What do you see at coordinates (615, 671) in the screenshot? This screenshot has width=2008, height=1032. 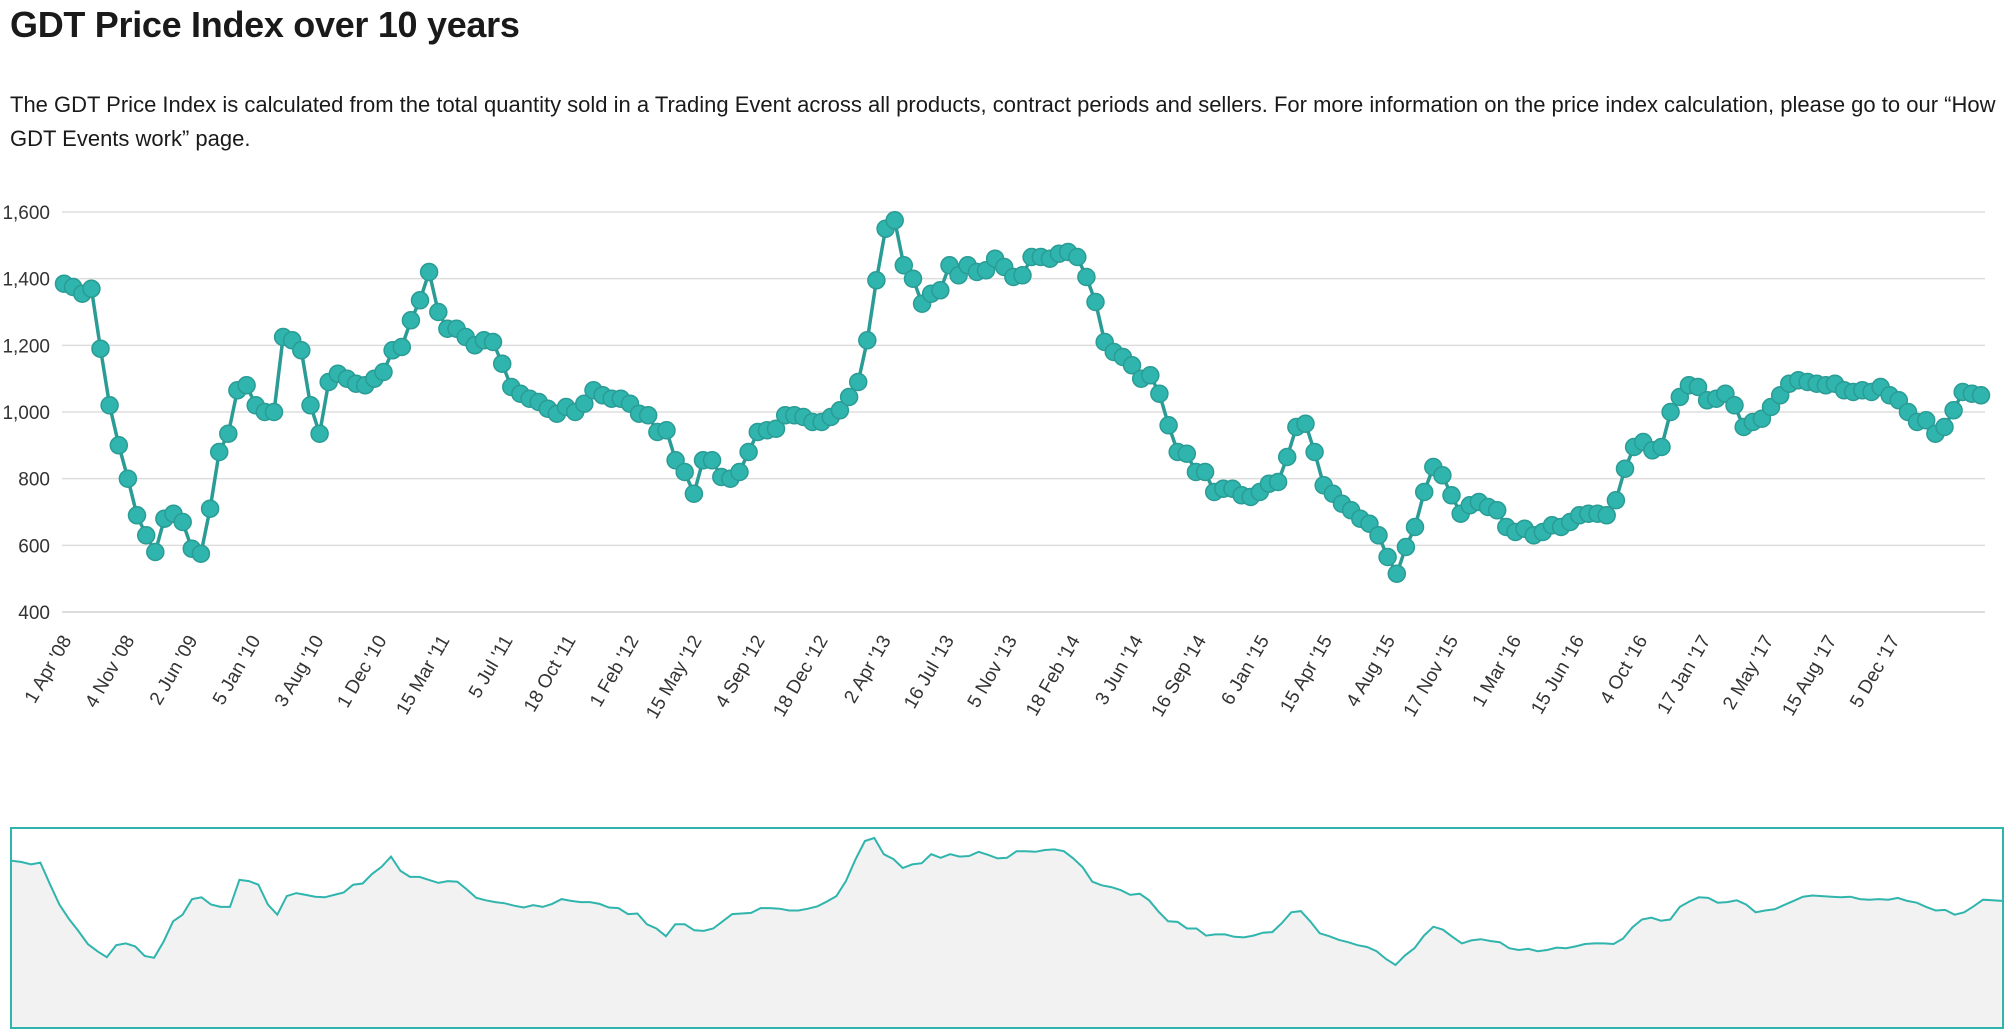 I see `x-tick-label: 1 Feb '12` at bounding box center [615, 671].